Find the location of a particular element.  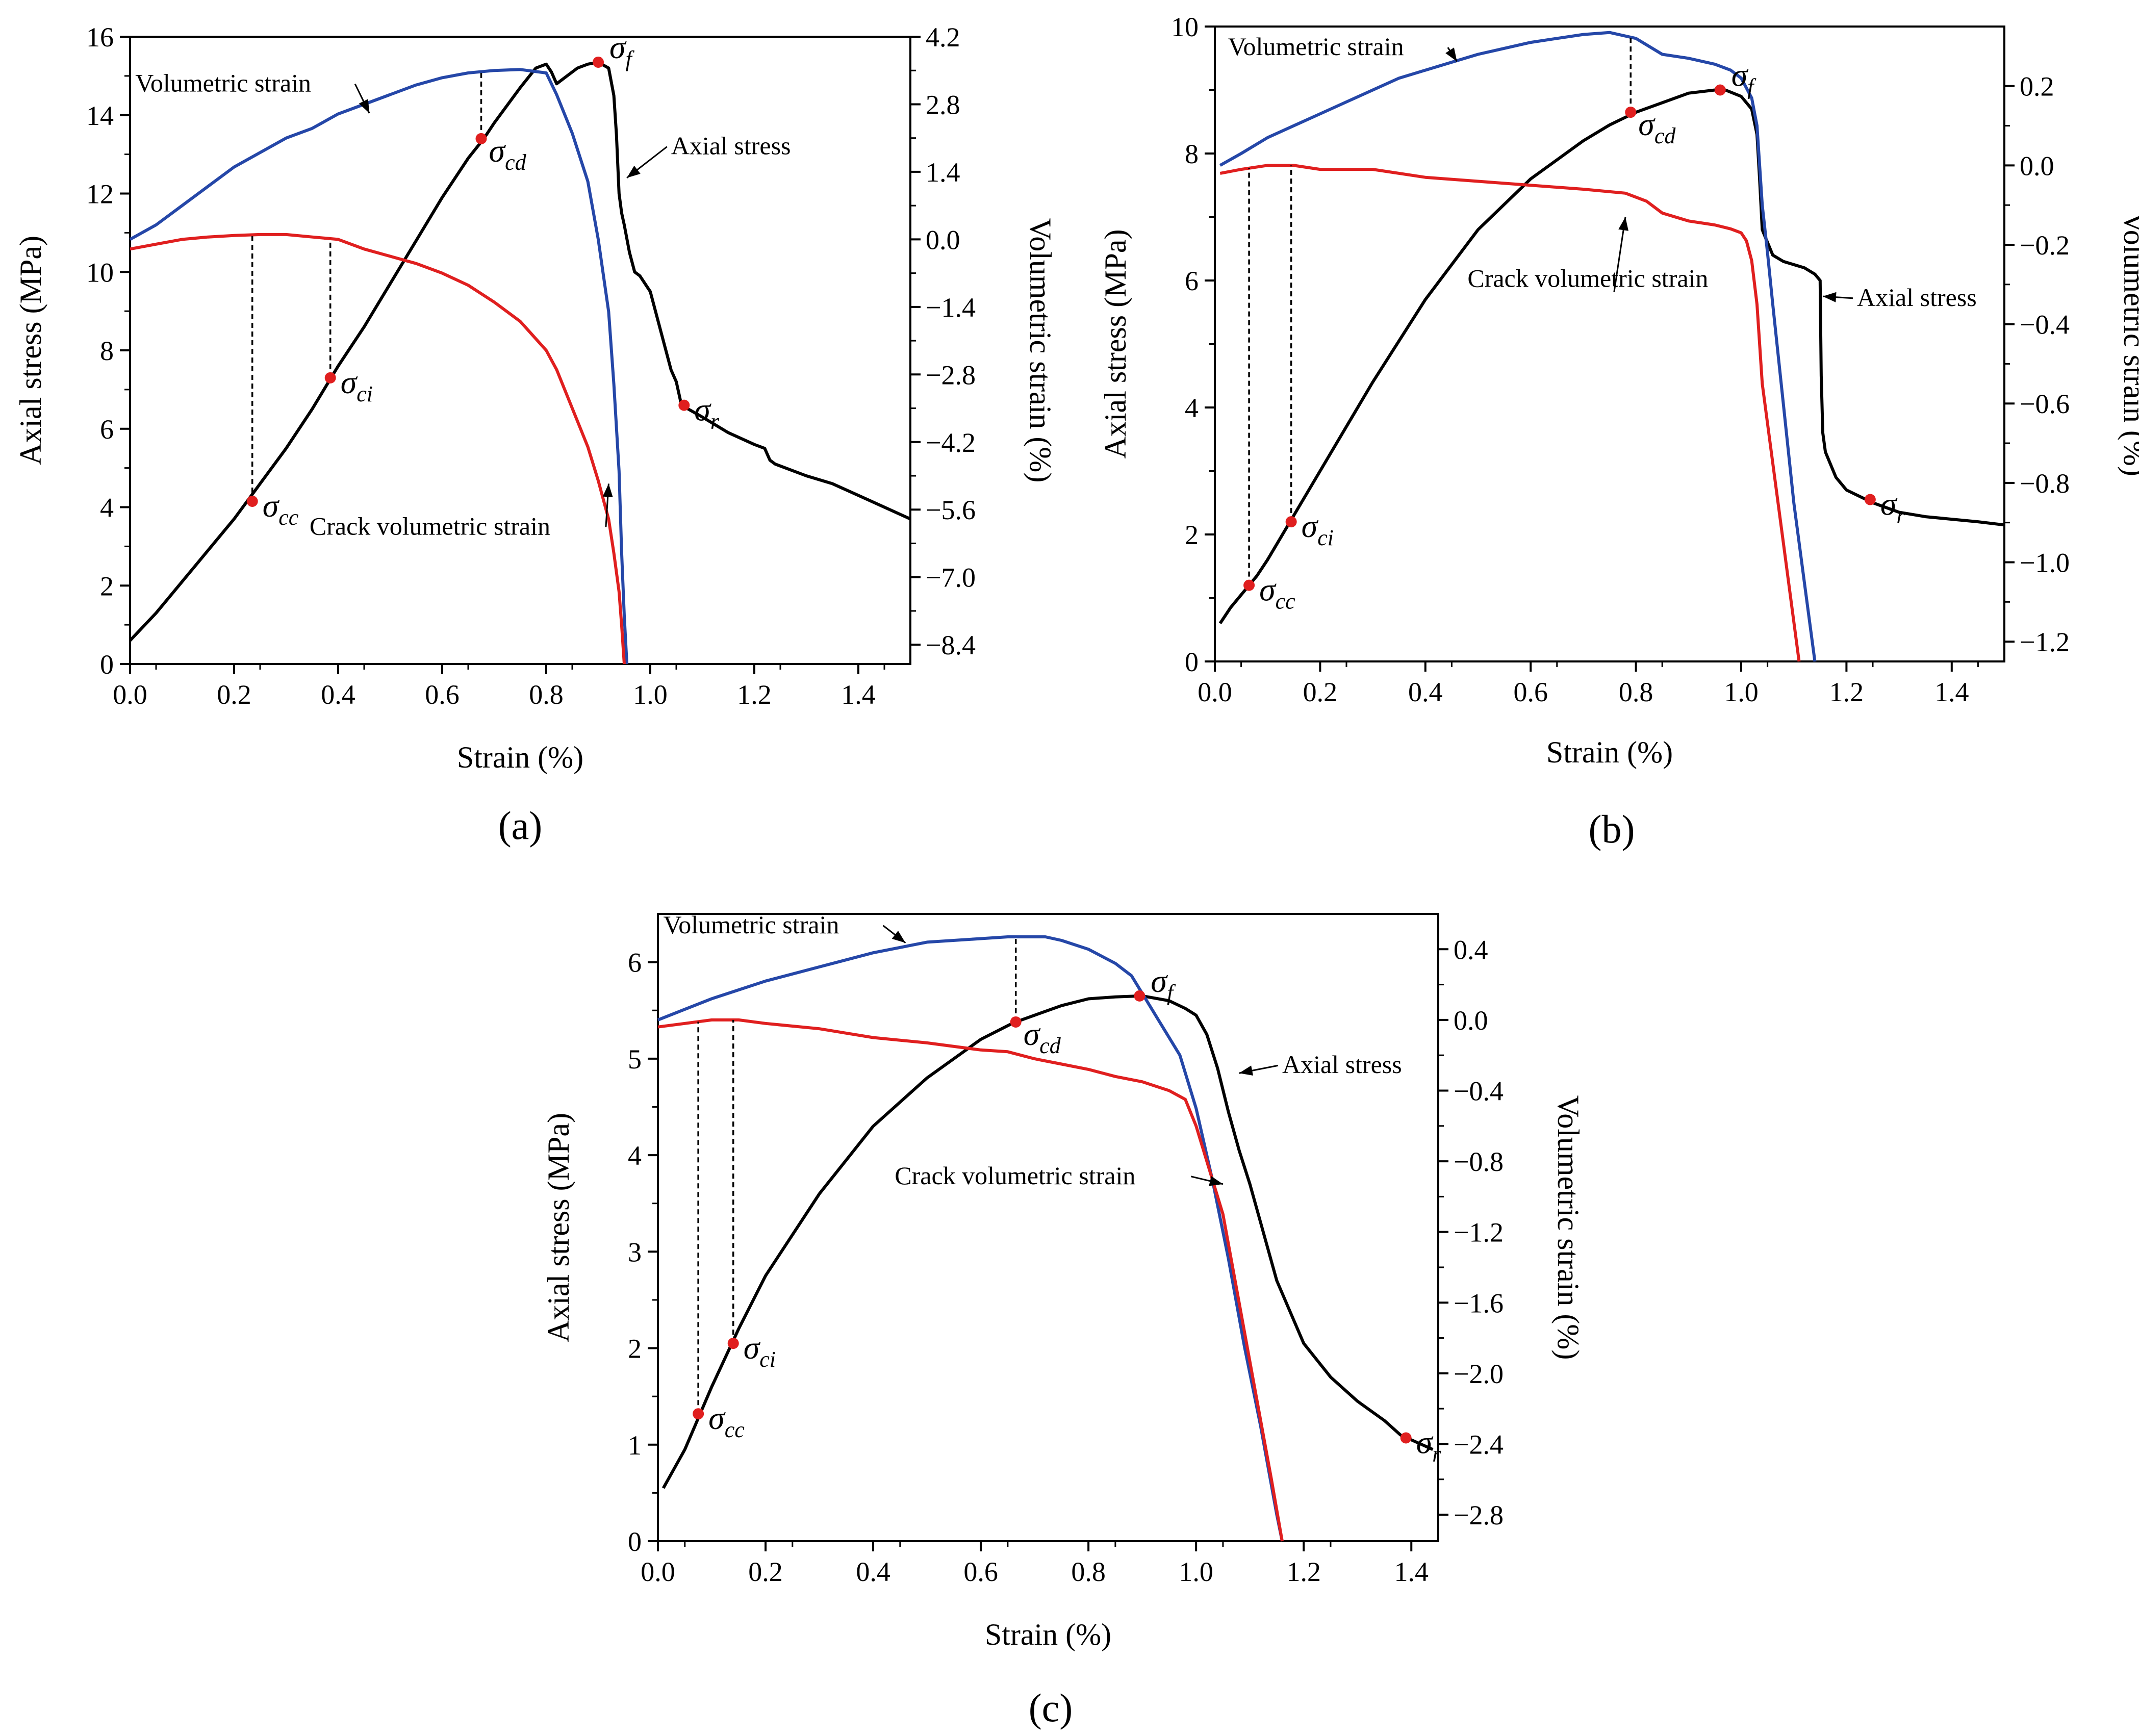

y2-tick-label: 4.2 is located at coordinates (943, 37).